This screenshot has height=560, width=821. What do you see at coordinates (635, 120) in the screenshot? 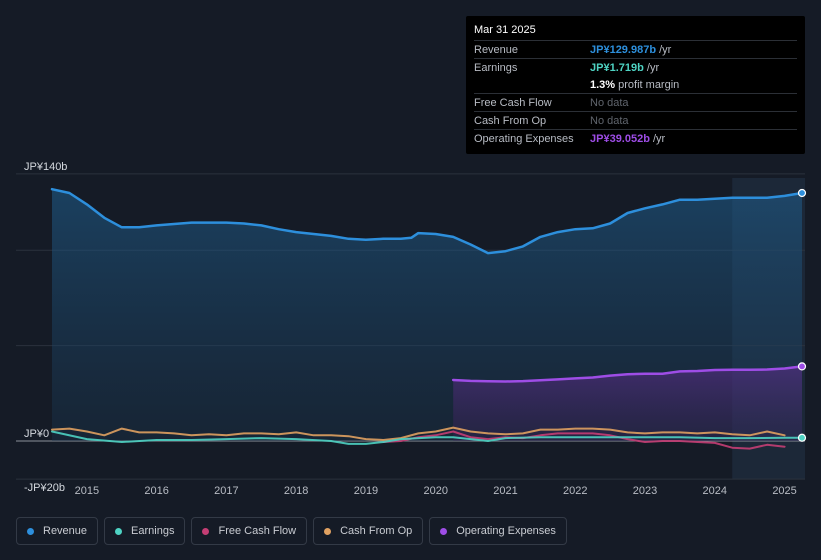
I see `tooltip-row-cfo: Cash From Op No data` at bounding box center [635, 120].